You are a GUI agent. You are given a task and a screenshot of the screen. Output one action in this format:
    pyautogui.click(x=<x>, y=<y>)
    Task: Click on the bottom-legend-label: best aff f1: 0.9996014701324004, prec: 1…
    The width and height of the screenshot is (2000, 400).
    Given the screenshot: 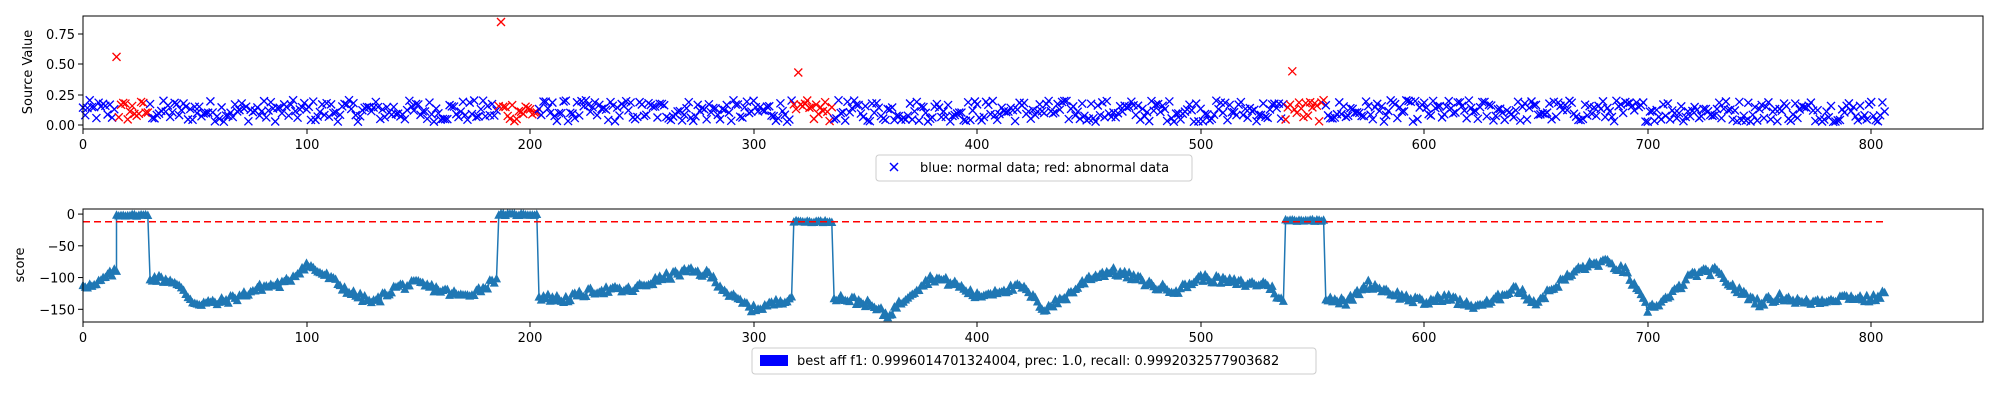 What is the action you would take?
    pyautogui.click(x=1038, y=361)
    